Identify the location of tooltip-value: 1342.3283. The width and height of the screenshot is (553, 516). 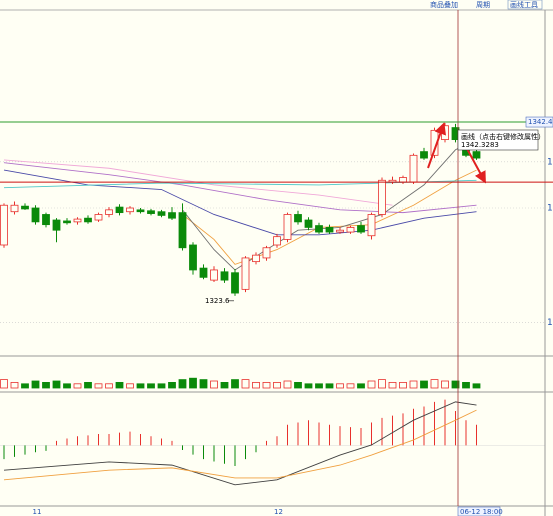
(480, 145).